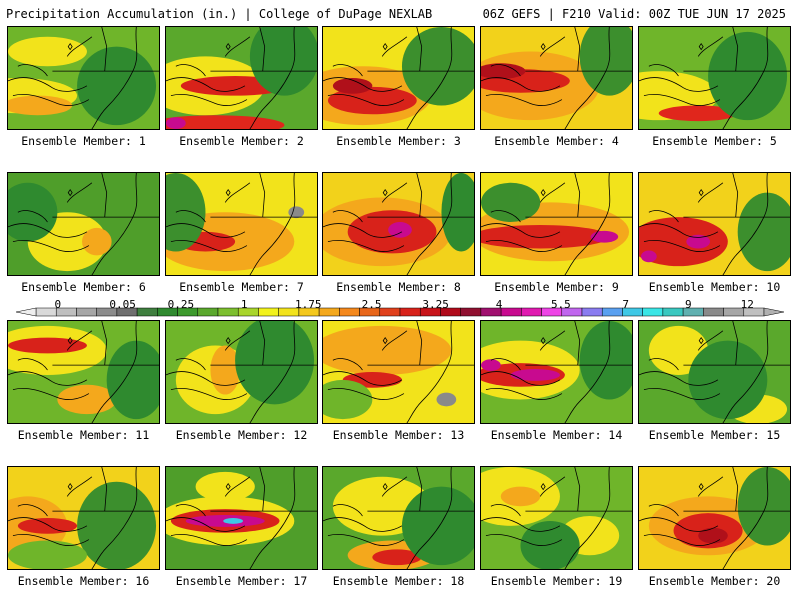 Image resolution: width=800 pixels, height=600 pixels. Describe the element at coordinates (83, 435) in the screenshot. I see `ensemble-member-label: Ensemble Member: 11` at that location.